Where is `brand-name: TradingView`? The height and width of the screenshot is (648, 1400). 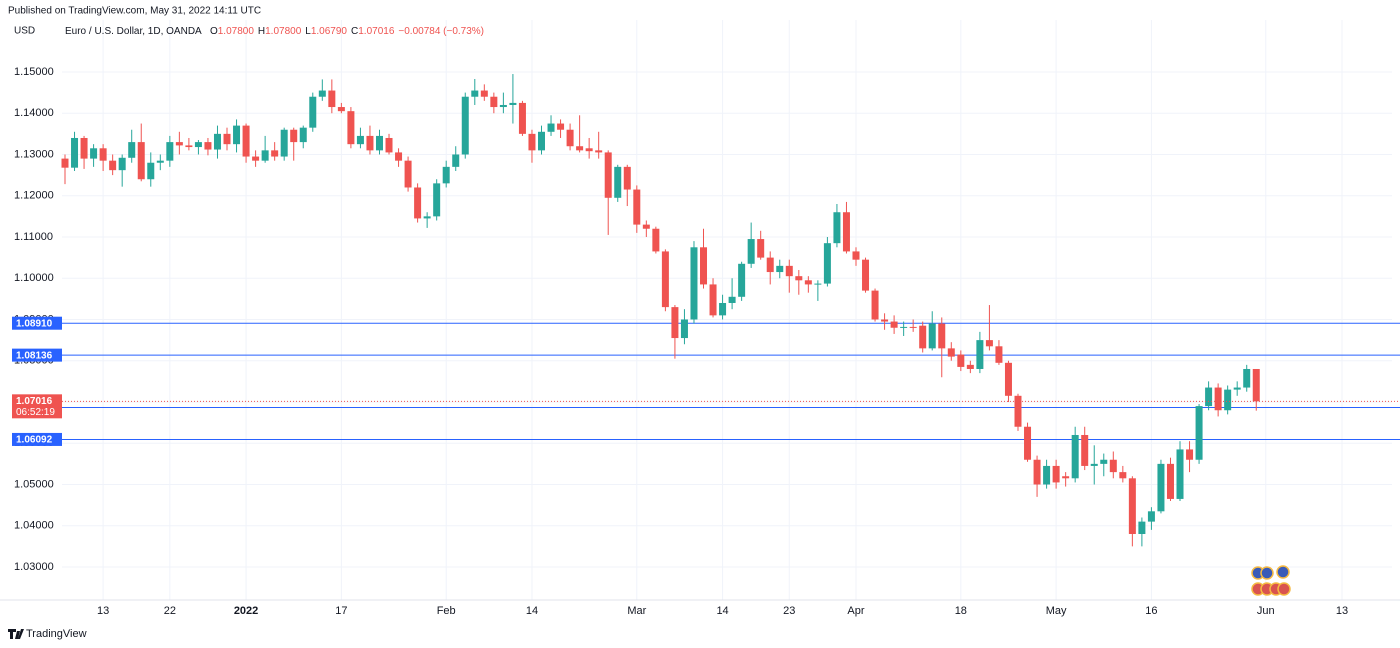 brand-name: TradingView is located at coordinates (56, 634).